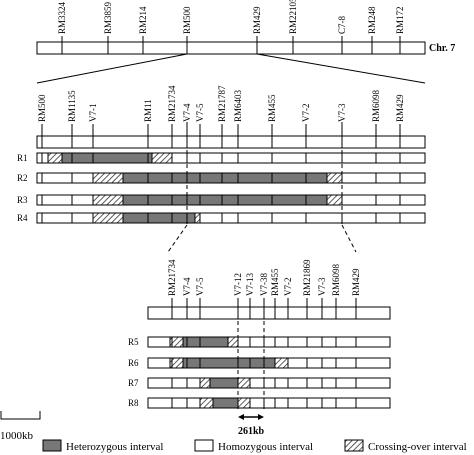 The width and height of the screenshot is (474, 455). What do you see at coordinates (293, 17) in the screenshot?
I see `marker-label: RM22105` at bounding box center [293, 17].